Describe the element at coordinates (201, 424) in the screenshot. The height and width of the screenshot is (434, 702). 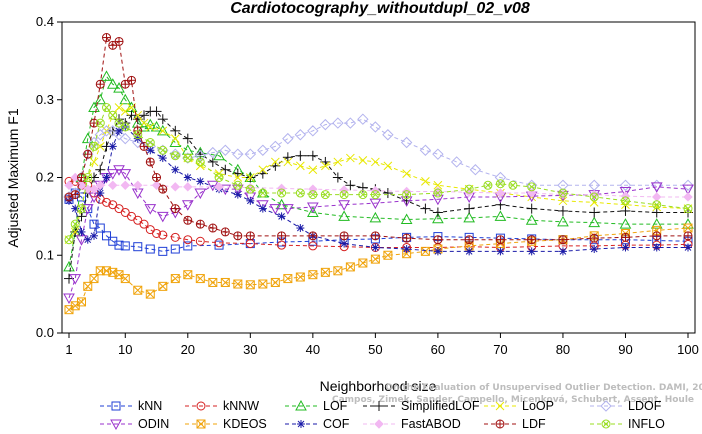
I see `legend-marker-KDEOS` at that location.